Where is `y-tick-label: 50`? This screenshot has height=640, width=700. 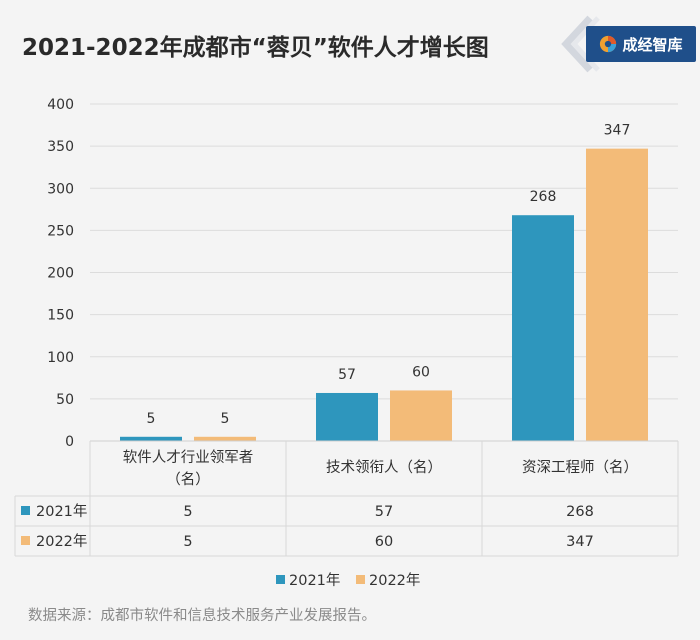
y-tick-label: 50 is located at coordinates (65, 400).